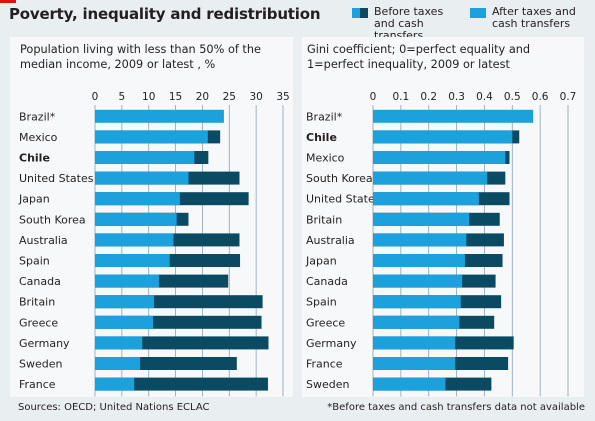  Describe the element at coordinates (95, 97) in the screenshot. I see `poverty-tick-label: 0` at that location.